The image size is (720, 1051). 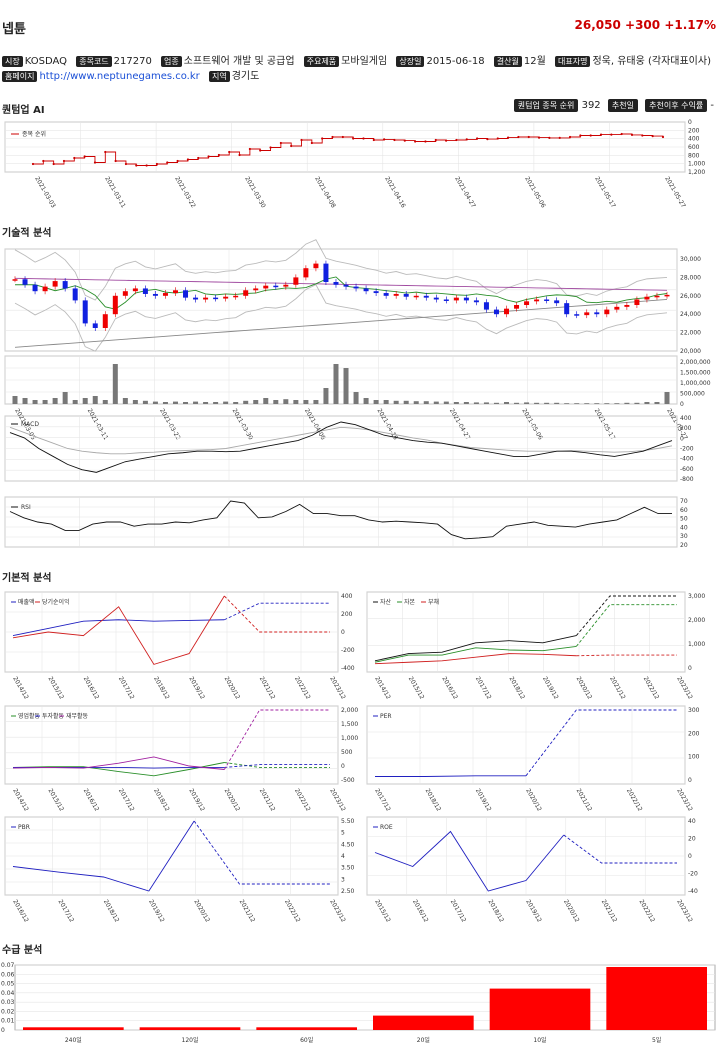 What do you see at coordinates (325, 193) in the screenshot?
I see `rank-date-label: 2021-04-08` at bounding box center [325, 193].